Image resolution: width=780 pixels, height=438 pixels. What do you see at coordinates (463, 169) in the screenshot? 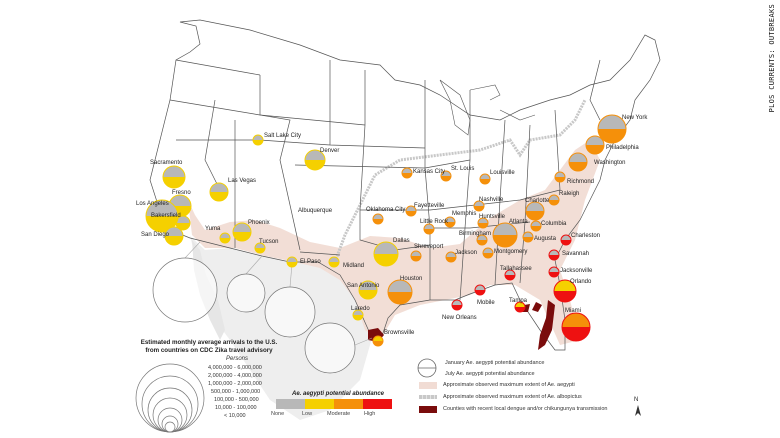
I see `city-label: St. Louis` at bounding box center [463, 169].